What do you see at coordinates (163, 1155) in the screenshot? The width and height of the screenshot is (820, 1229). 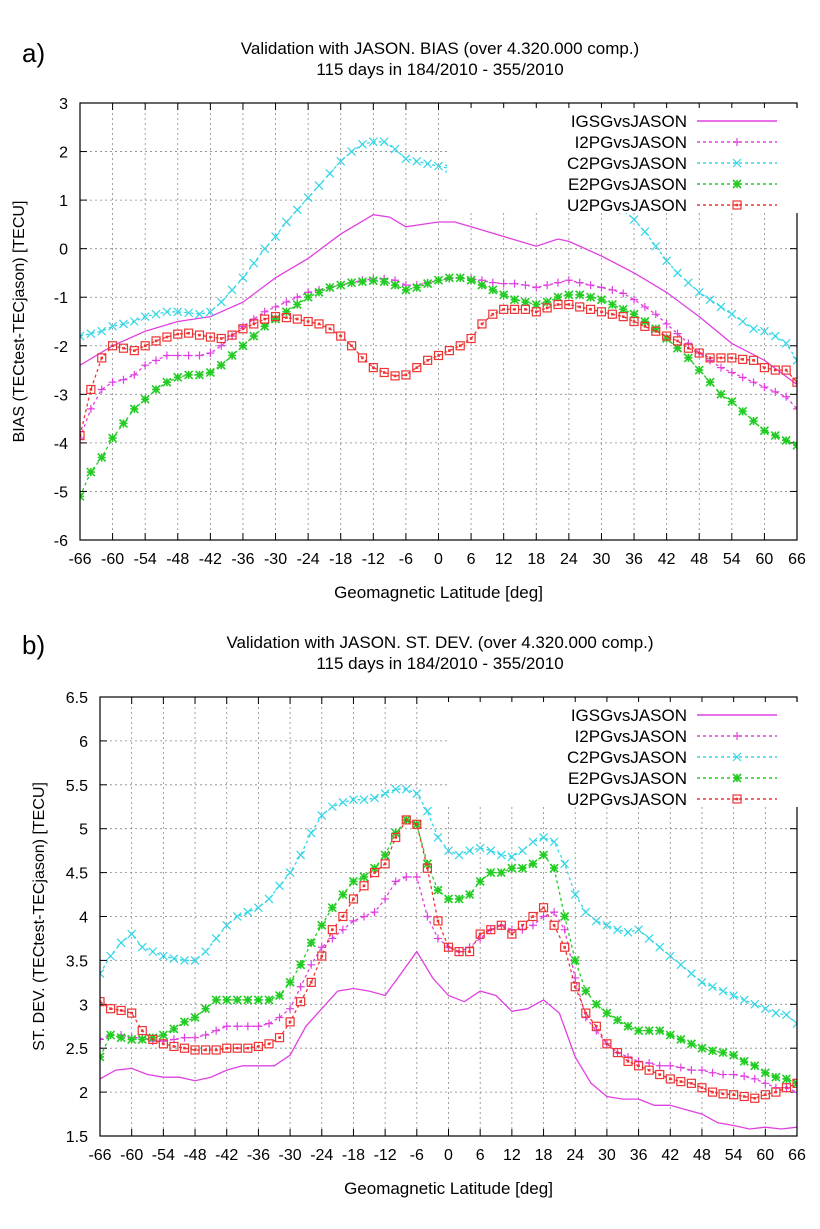 I see `x-tick-label: -54` at bounding box center [163, 1155].